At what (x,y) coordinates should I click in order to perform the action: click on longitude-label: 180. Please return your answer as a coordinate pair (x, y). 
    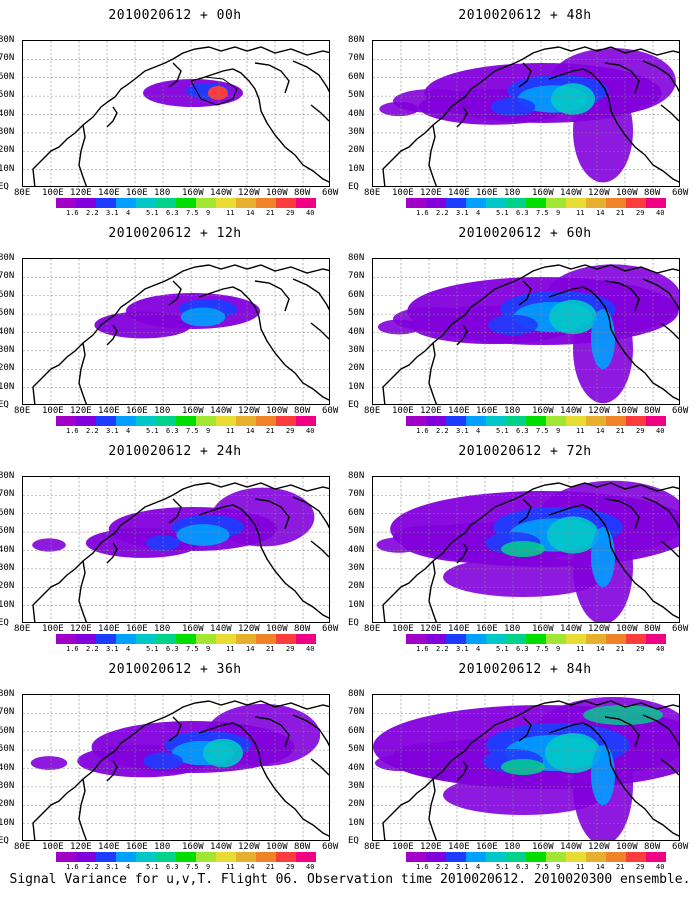
    Looking at the image, I should click on (162, 847).